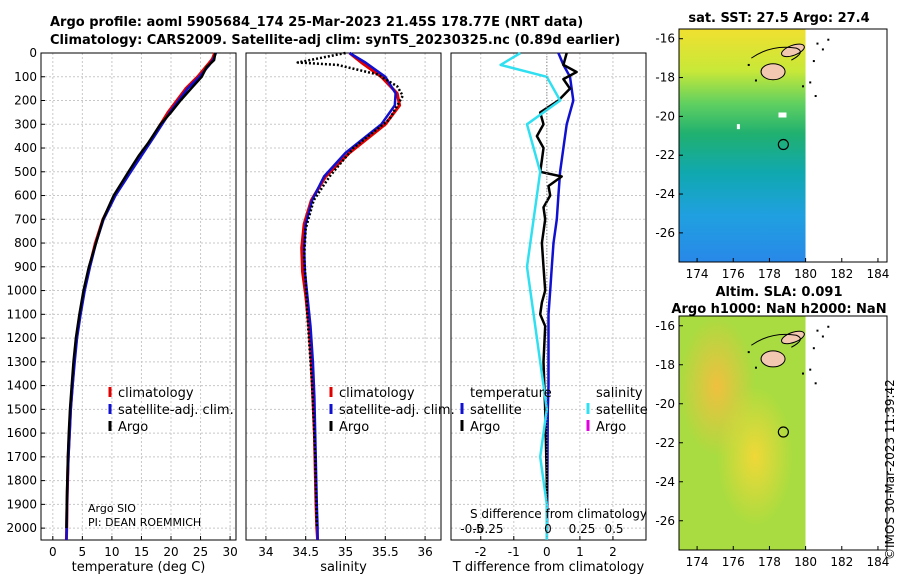 This screenshot has width=900, height=580. What do you see at coordinates (742, 145) in the screenshot?
I see `sst-field` at bounding box center [742, 145].